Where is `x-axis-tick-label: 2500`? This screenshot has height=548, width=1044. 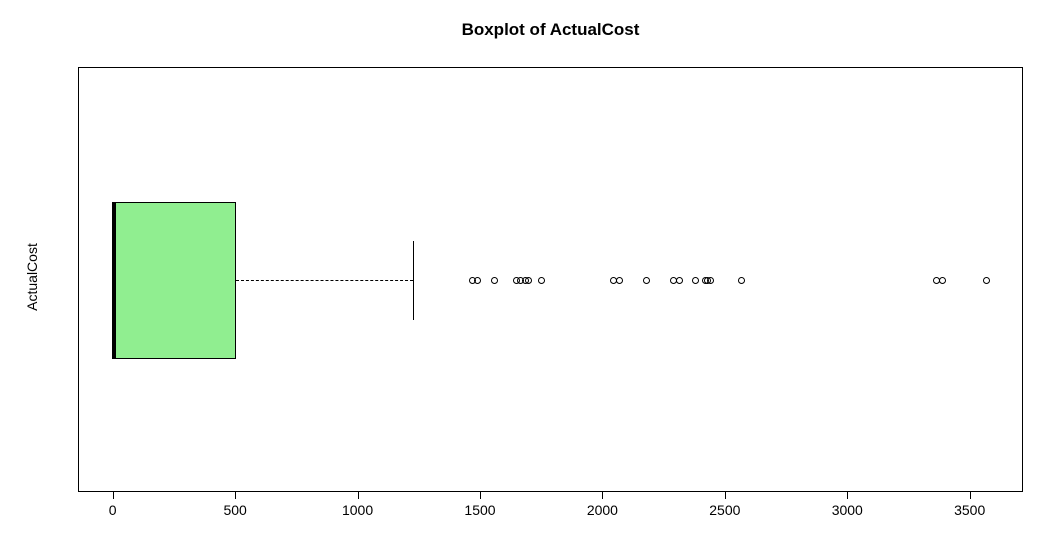 x-axis-tick-label: 2500 is located at coordinates (725, 510).